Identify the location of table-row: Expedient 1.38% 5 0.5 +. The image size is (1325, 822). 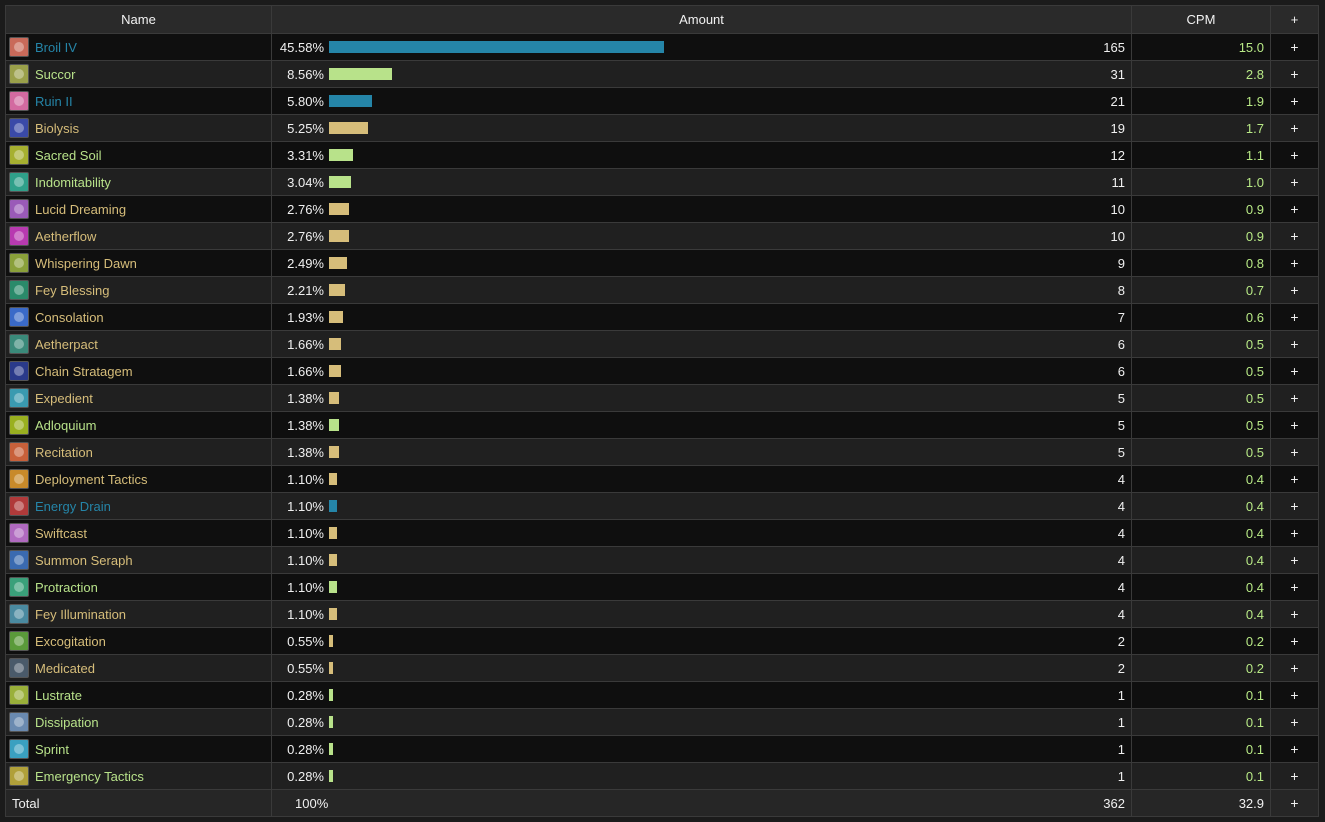
(662, 398).